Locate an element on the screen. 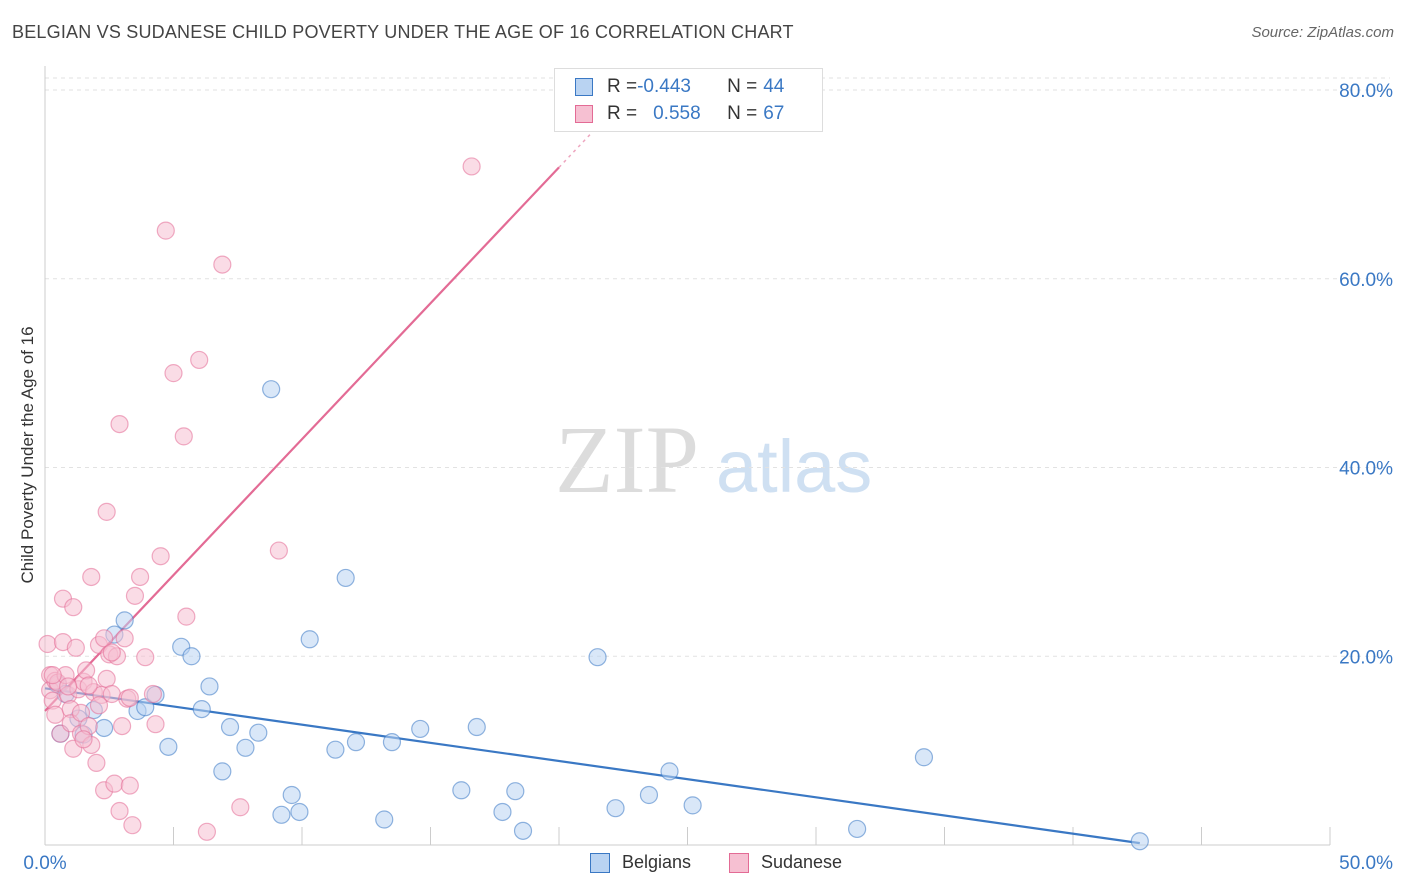 The image size is (1406, 892). sudanese-swatch is located at coordinates (584, 114).